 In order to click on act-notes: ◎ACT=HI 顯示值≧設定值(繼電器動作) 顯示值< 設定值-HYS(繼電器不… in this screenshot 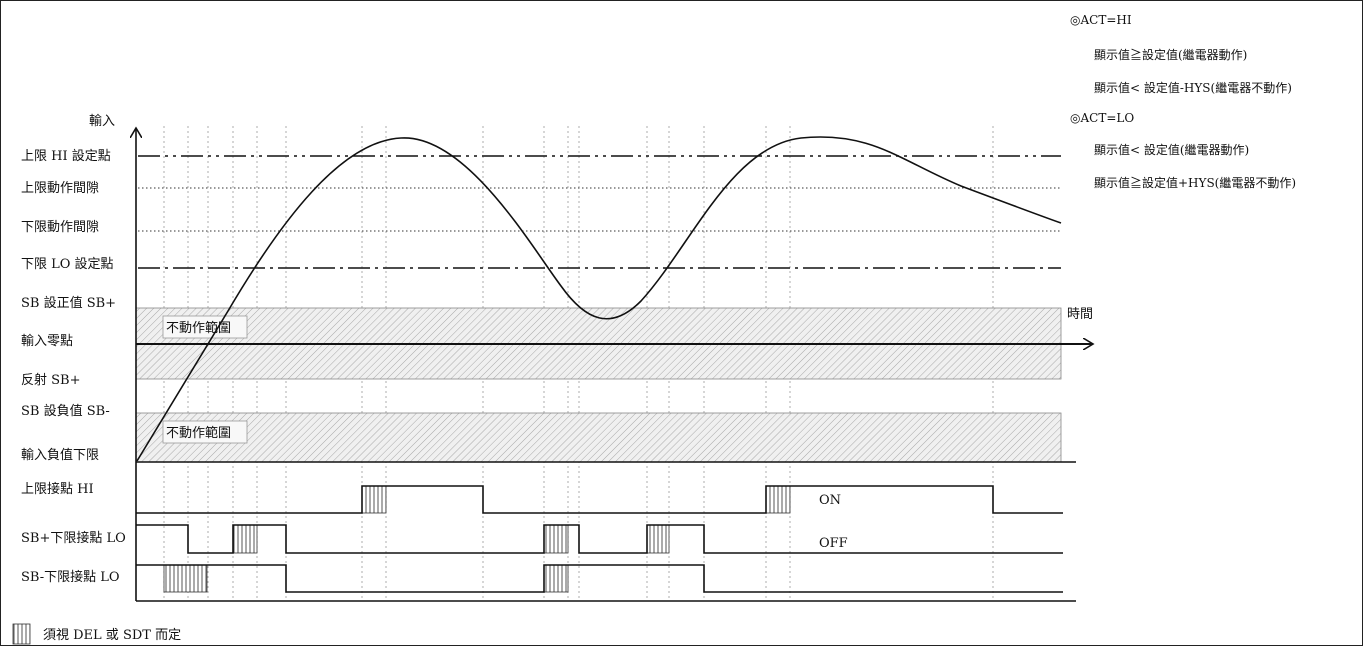, I will do `click(1183, 101)`.